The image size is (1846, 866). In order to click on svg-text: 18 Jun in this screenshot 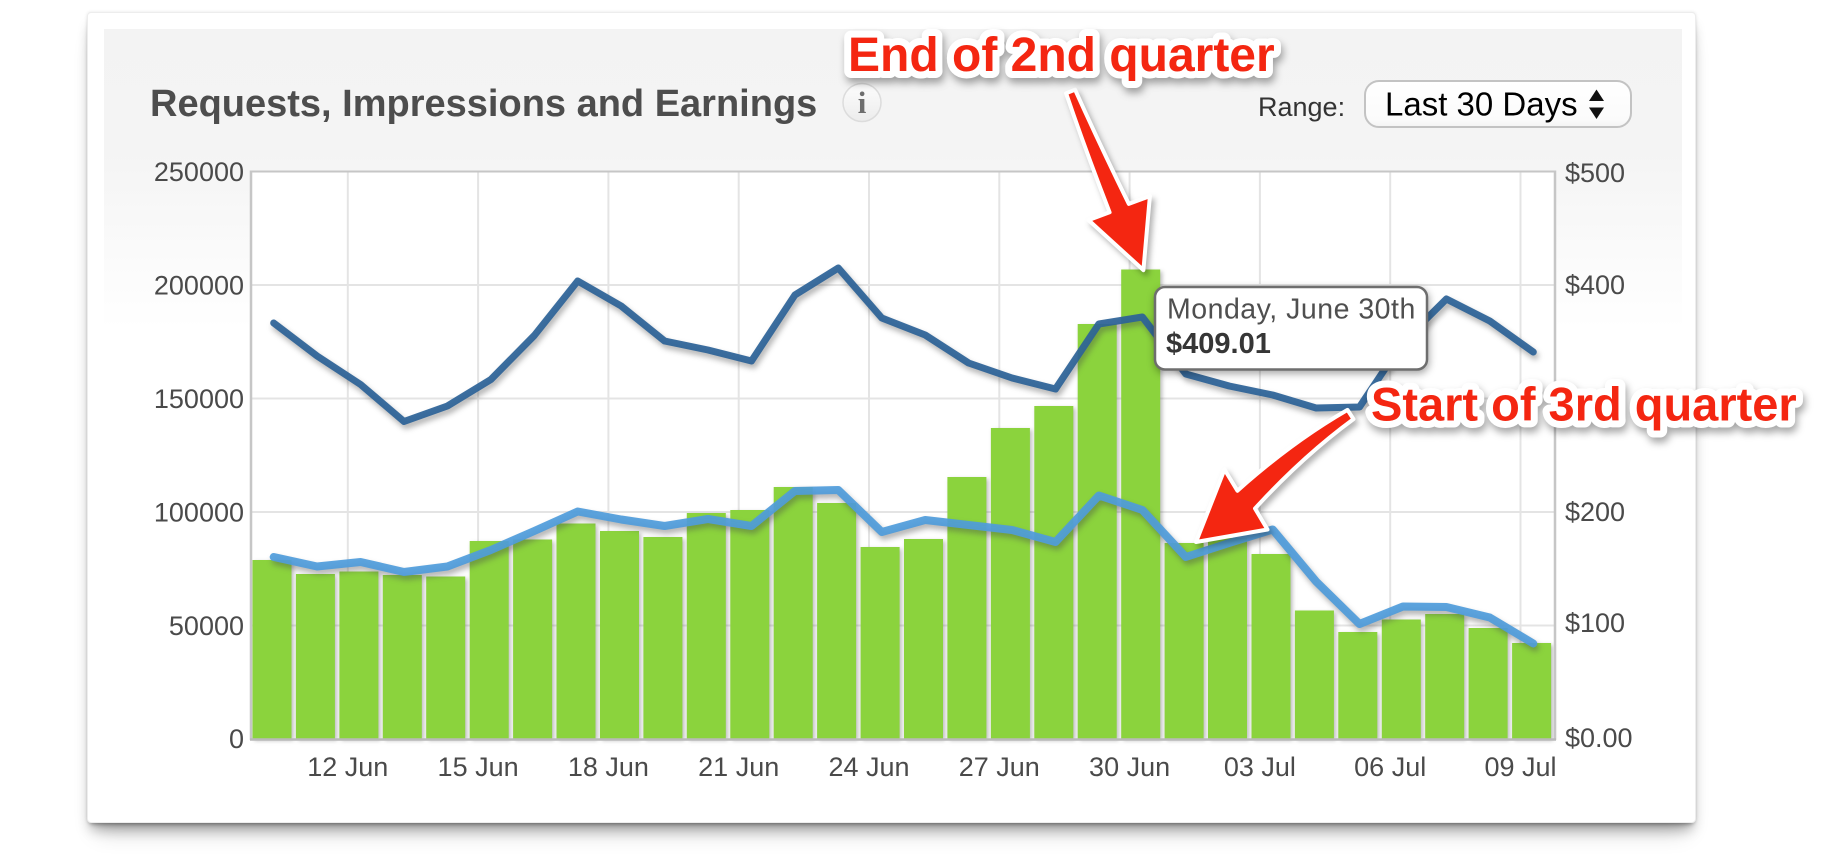, I will do `click(608, 767)`.